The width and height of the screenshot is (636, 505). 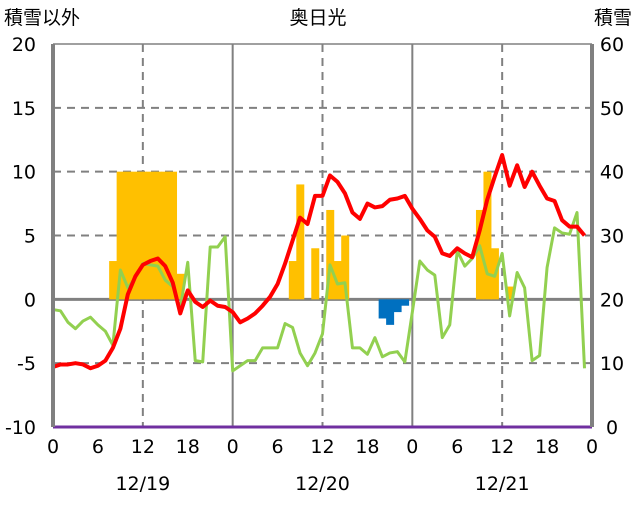 I want to click on left-tick-label: 0, so click(x=30, y=300).